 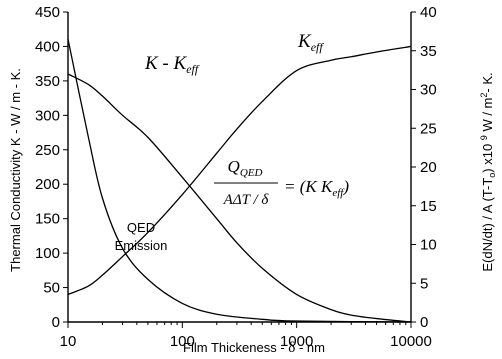 What do you see at coordinates (51, 288) in the screenshot?
I see `y-left-tick-label: 50` at bounding box center [51, 288].